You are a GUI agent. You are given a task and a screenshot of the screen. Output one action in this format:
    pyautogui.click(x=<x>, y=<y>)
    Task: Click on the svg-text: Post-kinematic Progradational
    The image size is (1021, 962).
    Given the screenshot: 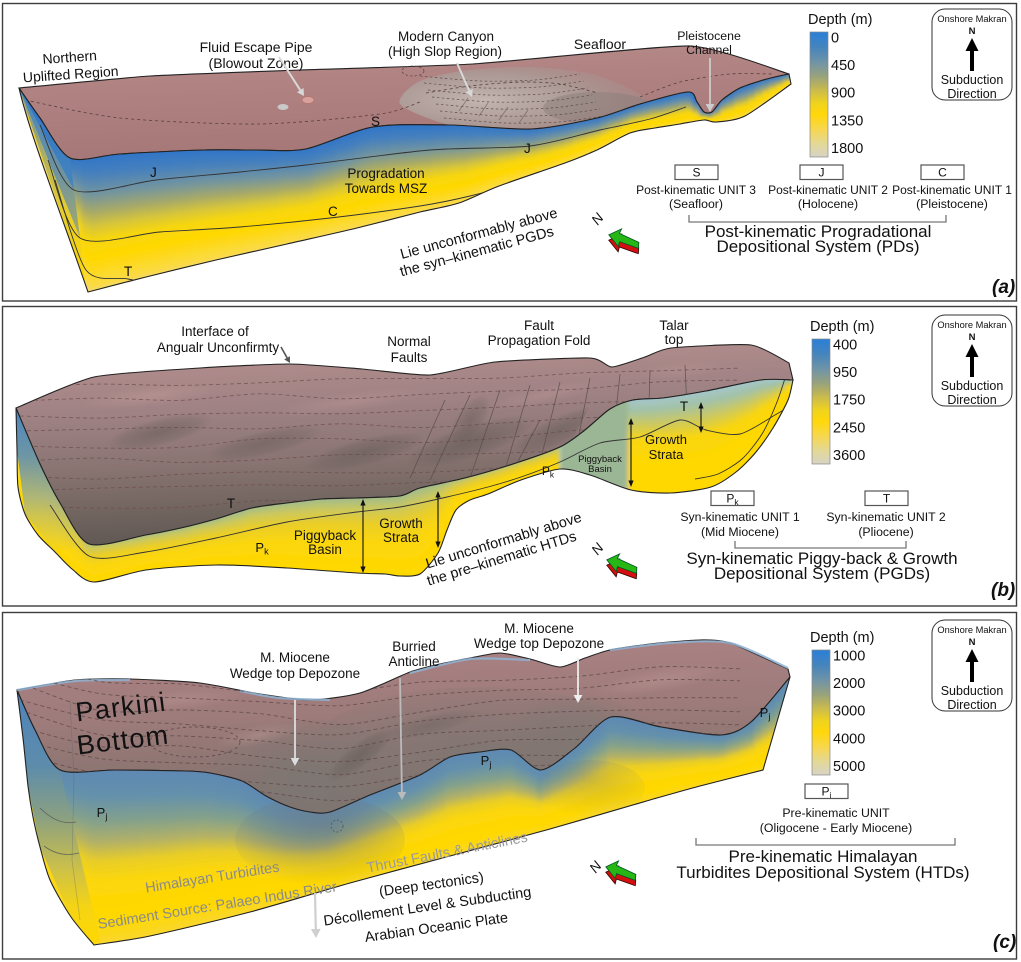 What is the action you would take?
    pyautogui.click(x=818, y=231)
    